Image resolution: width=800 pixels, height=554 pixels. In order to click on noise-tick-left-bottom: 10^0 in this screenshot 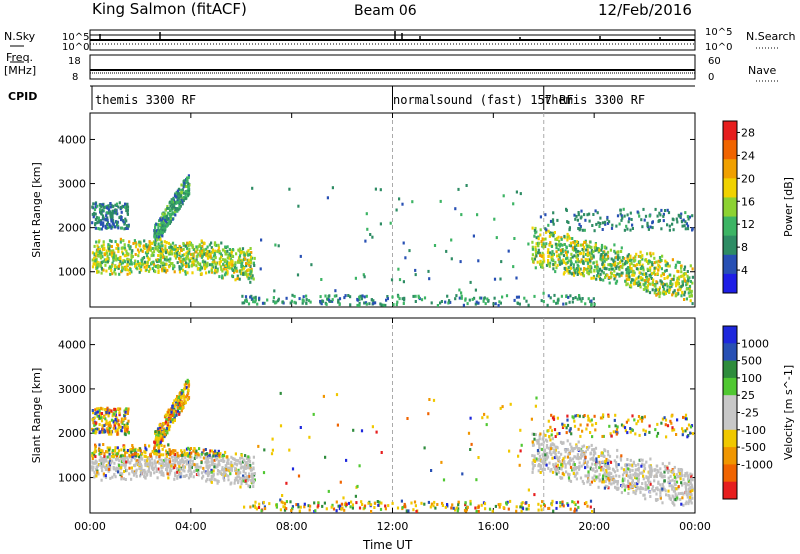, I will do `click(75, 47)`.